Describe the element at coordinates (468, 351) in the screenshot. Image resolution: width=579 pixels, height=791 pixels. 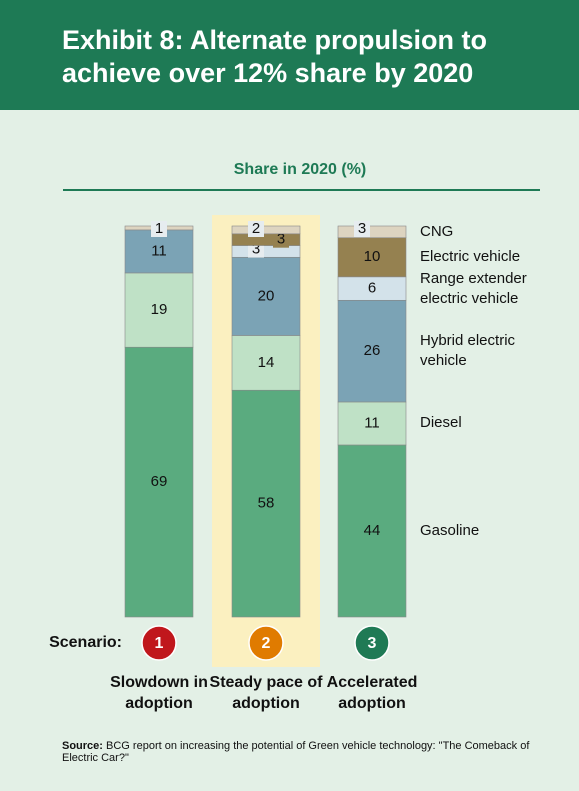
I see `legend-label: Hybrid electric vehicle` at that location.